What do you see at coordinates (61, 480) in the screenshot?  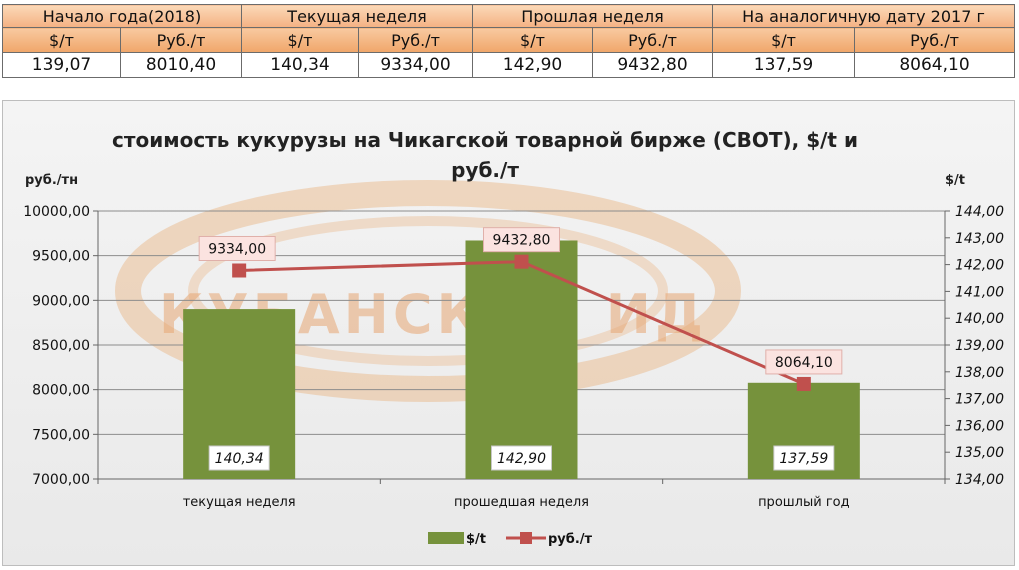 I see `y-left-tick-label: 7000,00` at bounding box center [61, 480].